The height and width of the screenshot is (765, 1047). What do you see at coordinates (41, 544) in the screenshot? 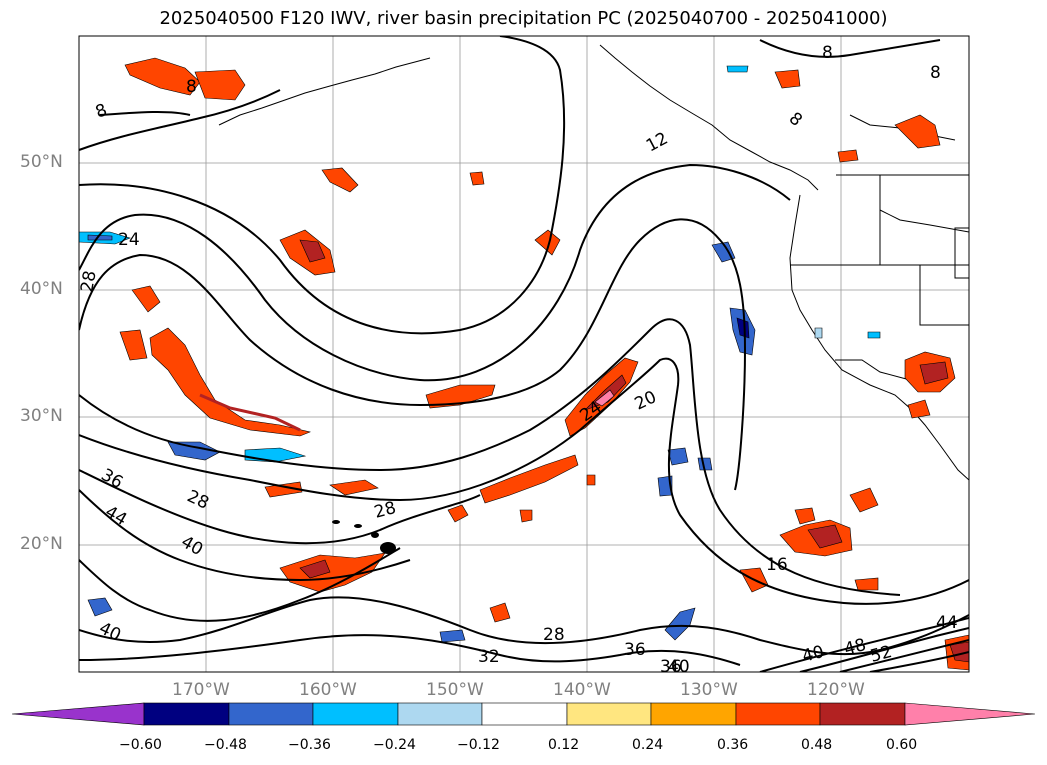
I see `lat-tick-label: 20°N` at bounding box center [41, 544].